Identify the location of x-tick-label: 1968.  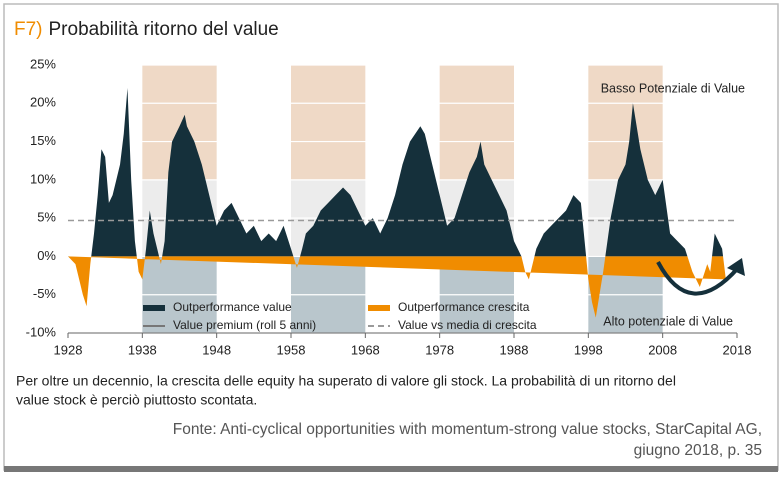
(365, 349).